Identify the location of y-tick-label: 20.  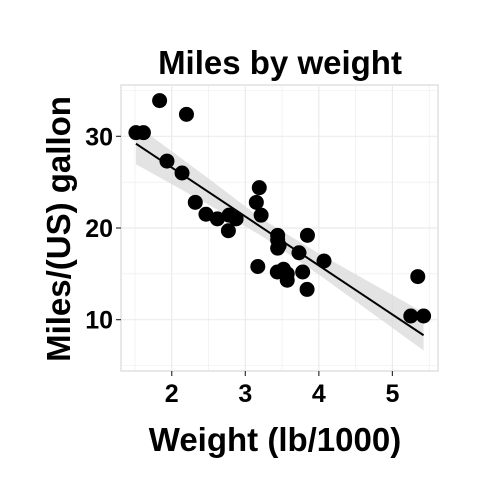
(99, 229).